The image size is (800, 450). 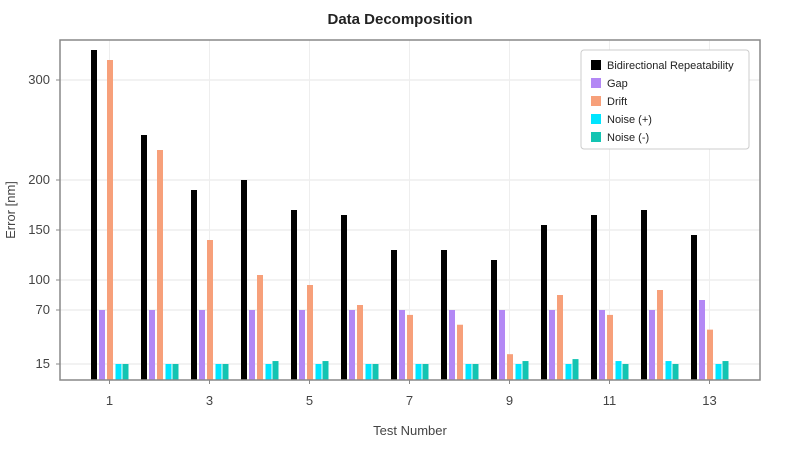 I want to click on legend-box, so click(x=665, y=99).